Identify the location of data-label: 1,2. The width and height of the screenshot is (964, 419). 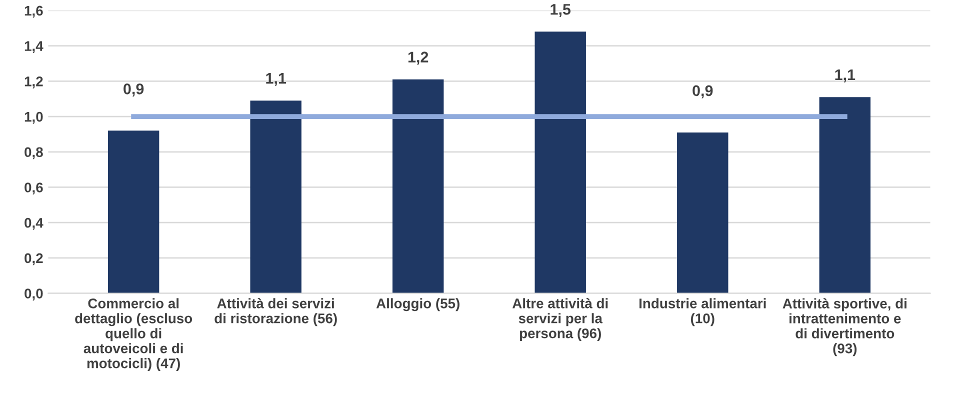
(418, 58).